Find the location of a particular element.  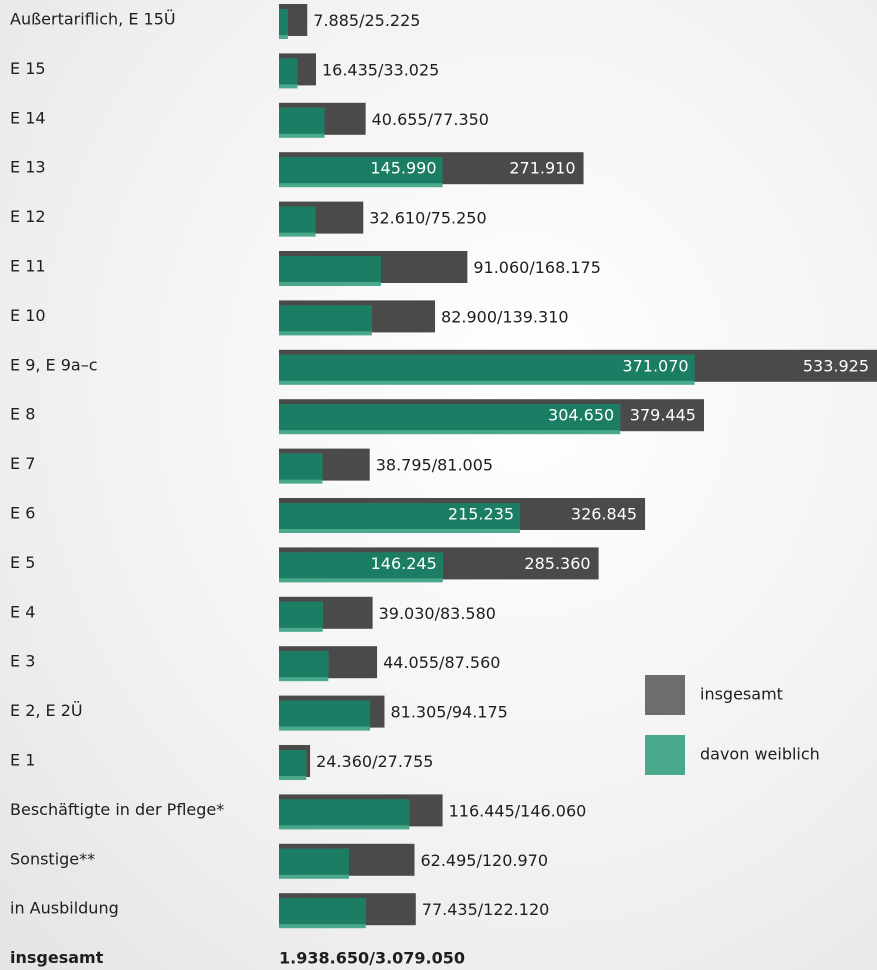

value-label-female: 32.610 is located at coordinates (397, 217).